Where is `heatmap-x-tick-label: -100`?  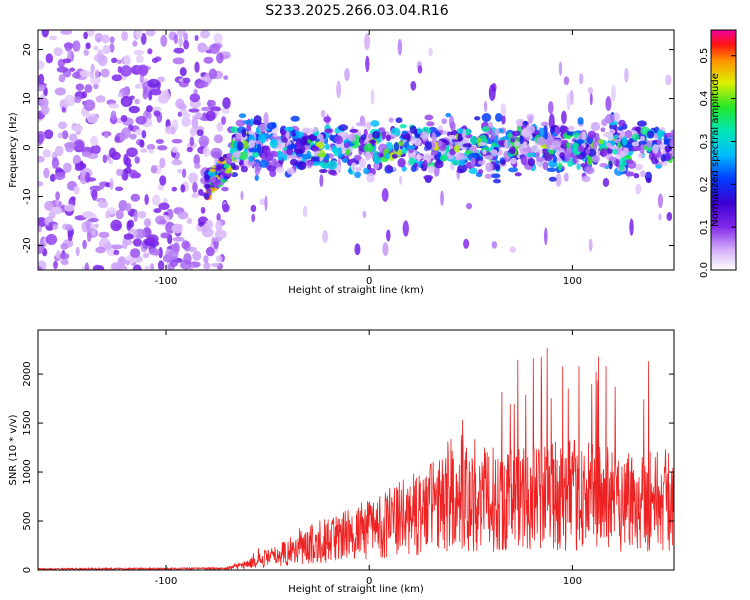
heatmap-x-tick-label: -100 is located at coordinates (166, 281).